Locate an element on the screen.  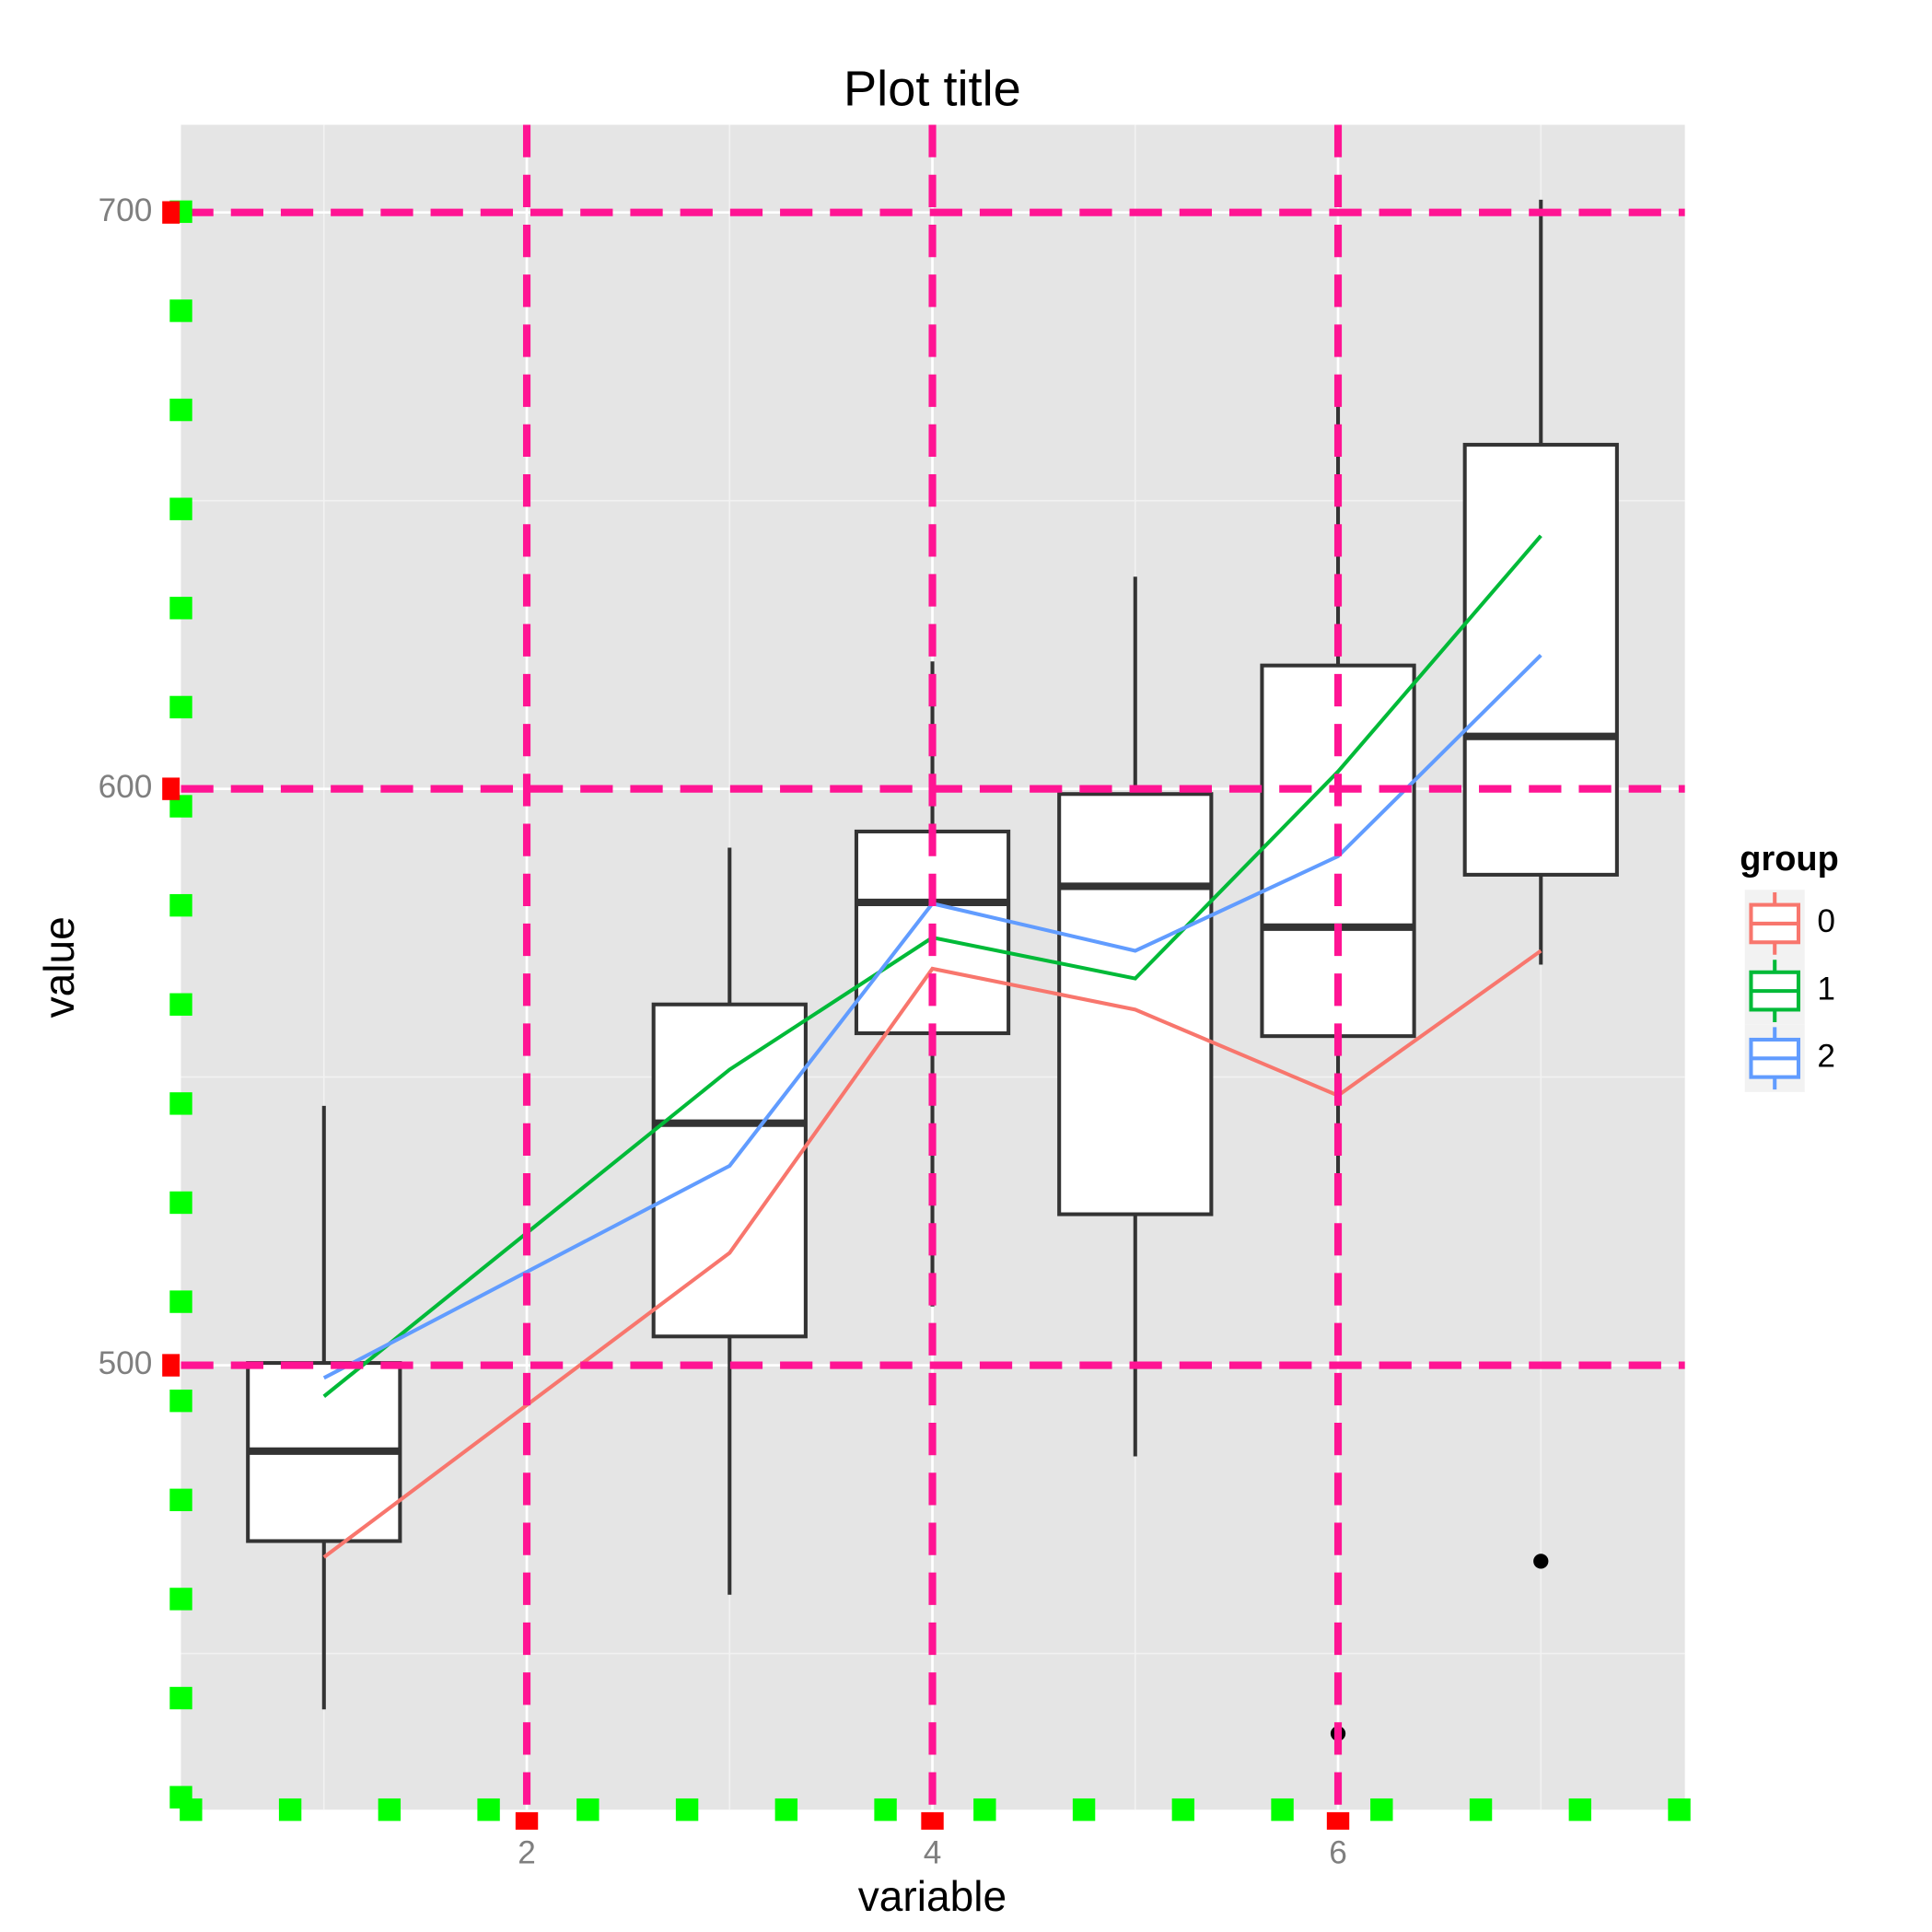
outlier is located at coordinates (1541, 1561).